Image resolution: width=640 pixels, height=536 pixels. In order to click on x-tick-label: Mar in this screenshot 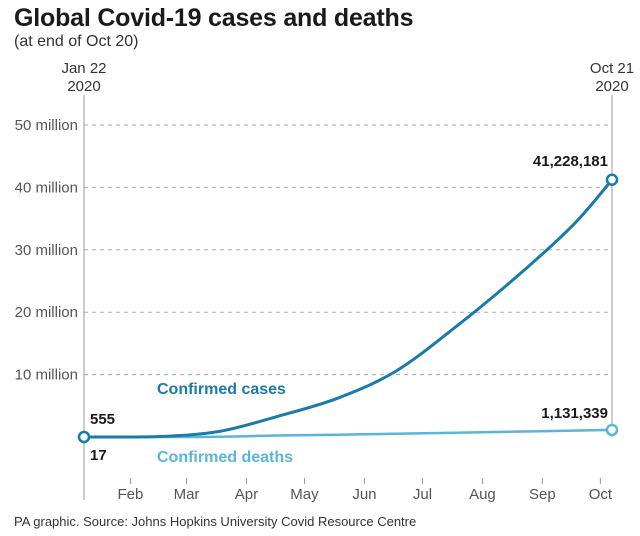, I will do `click(187, 494)`.